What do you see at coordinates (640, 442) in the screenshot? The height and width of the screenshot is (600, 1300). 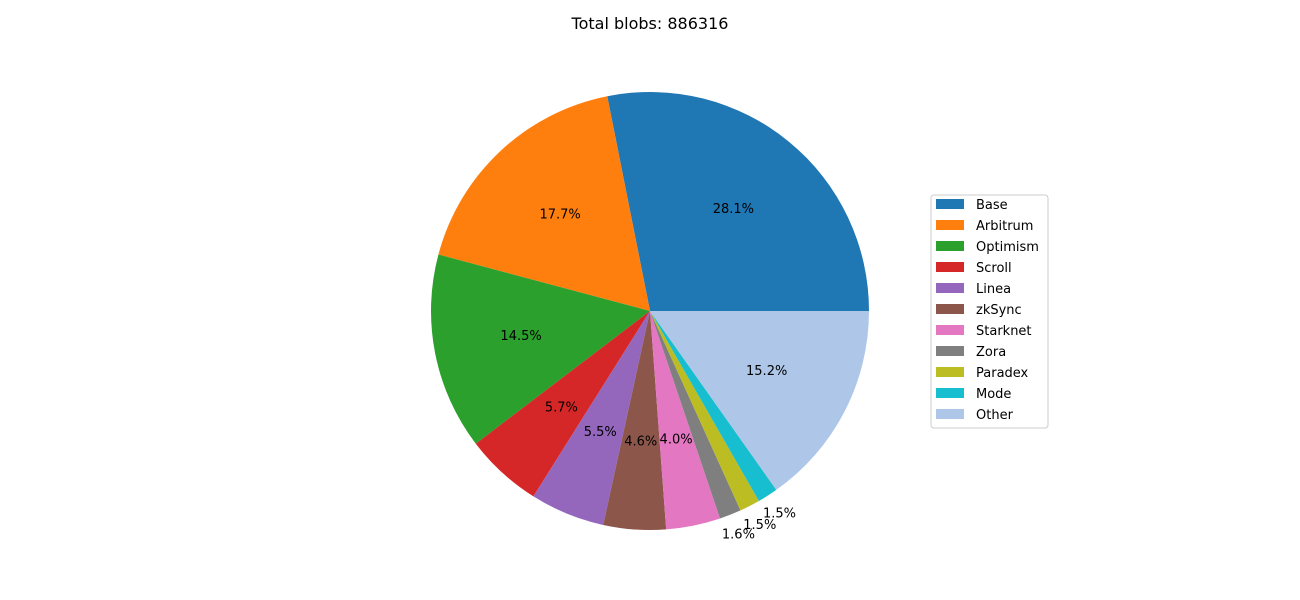 I see `pie-label-zksync: 4.6%` at bounding box center [640, 442].